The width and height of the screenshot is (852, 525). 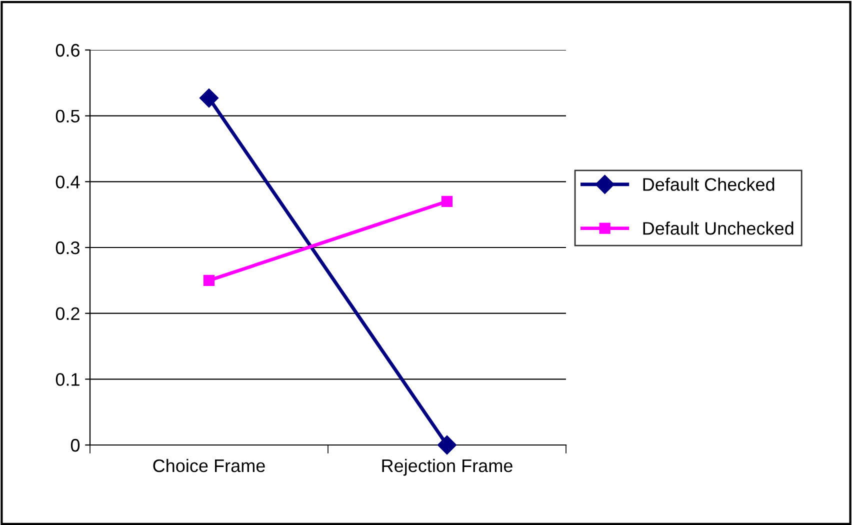 I want to click on legend-label: Default Unchecked, so click(x=718, y=228).